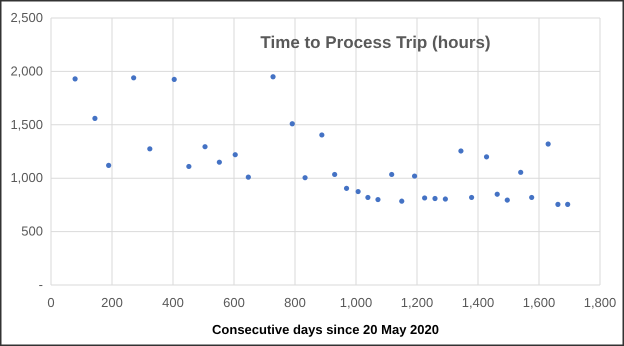 The width and height of the screenshot is (624, 346). I want to click on x-tick-label: 400, so click(173, 302).